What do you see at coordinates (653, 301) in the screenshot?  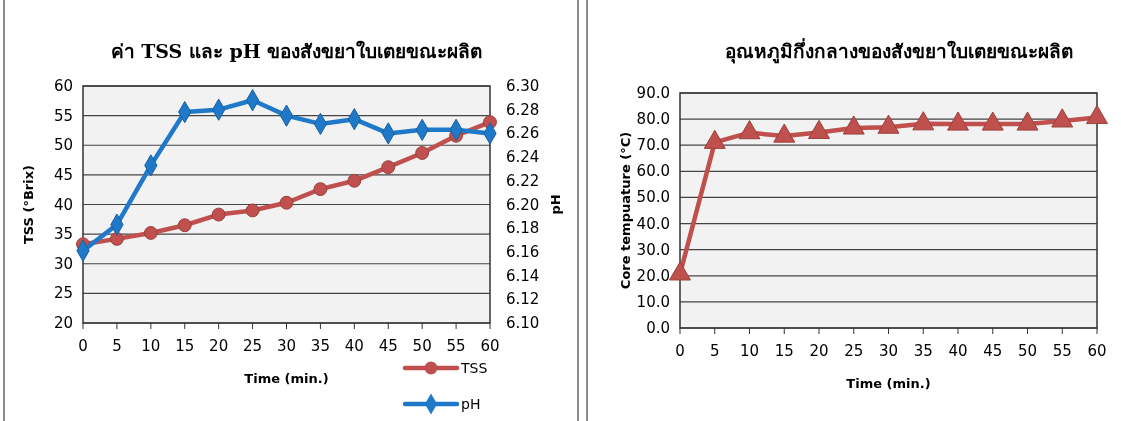 I see `y-tick-label: 10.0` at bounding box center [653, 301].